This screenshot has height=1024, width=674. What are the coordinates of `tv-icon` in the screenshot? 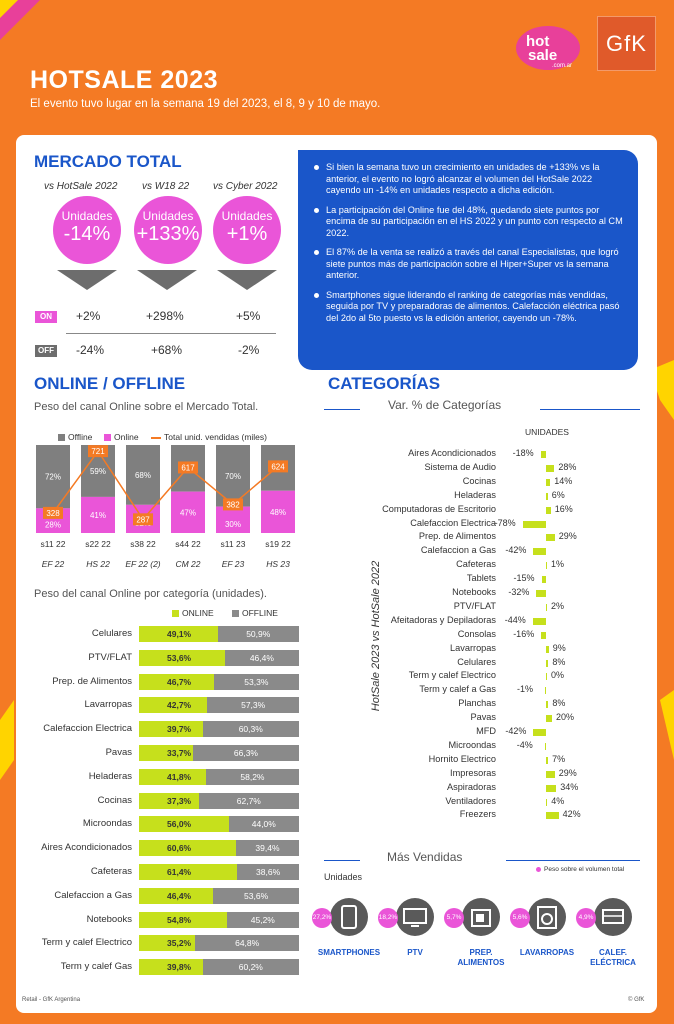 It's located at (415, 917).